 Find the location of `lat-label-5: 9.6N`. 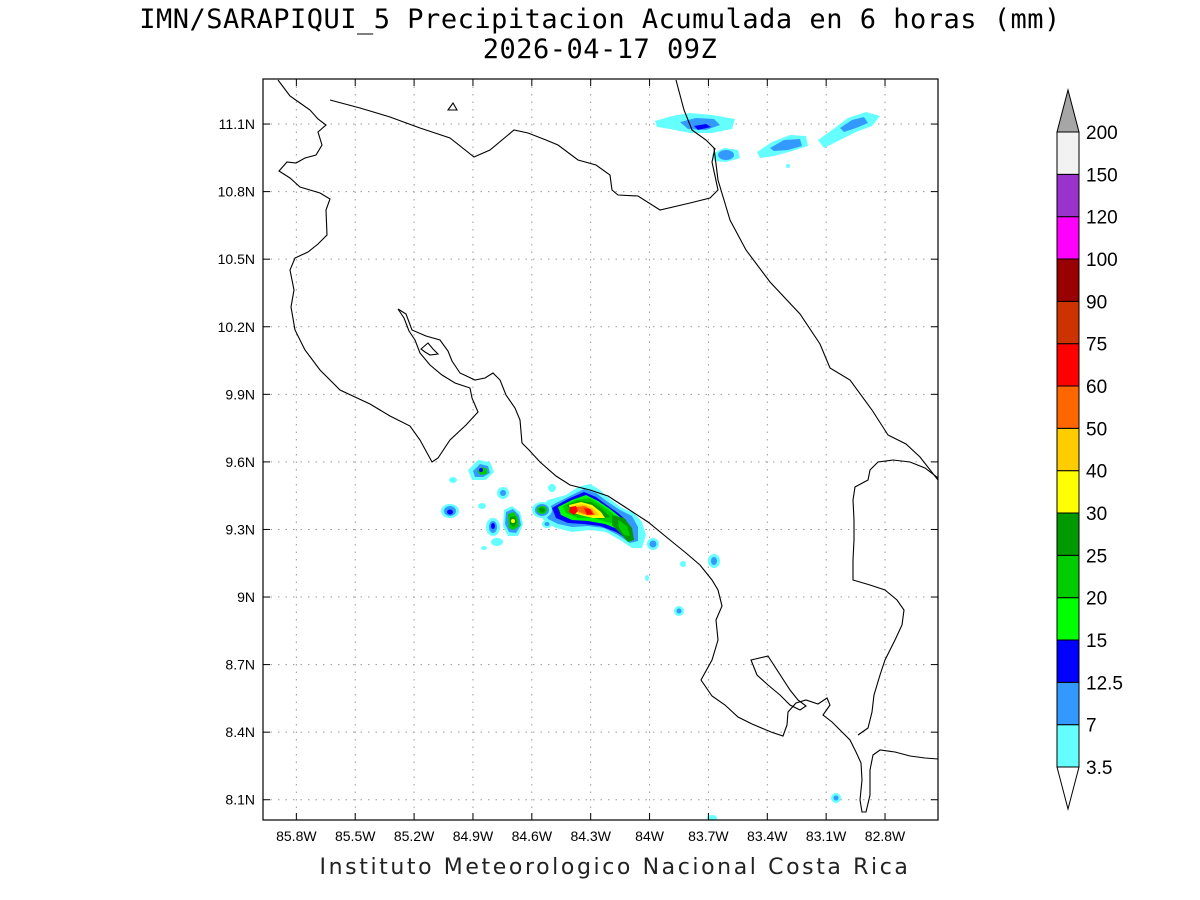

lat-label-5: 9.6N is located at coordinates (240, 462).